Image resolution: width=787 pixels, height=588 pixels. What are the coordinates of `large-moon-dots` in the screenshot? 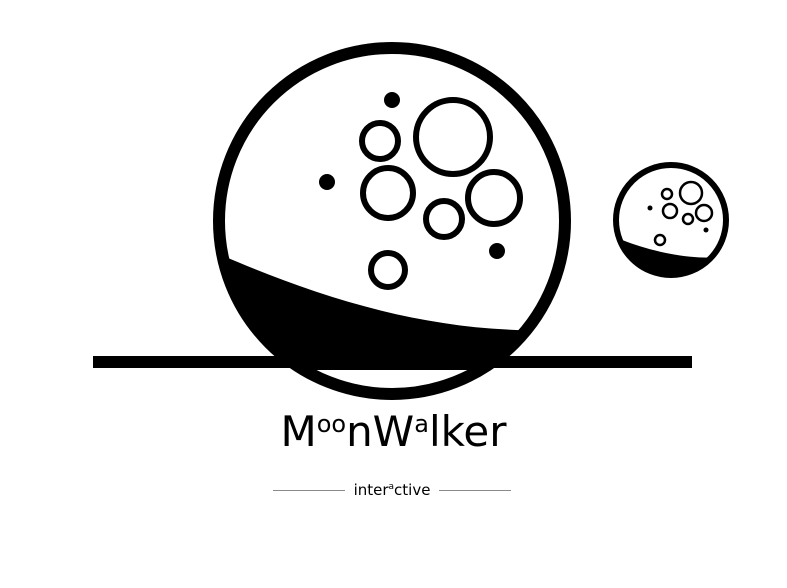 It's located at (412, 175).